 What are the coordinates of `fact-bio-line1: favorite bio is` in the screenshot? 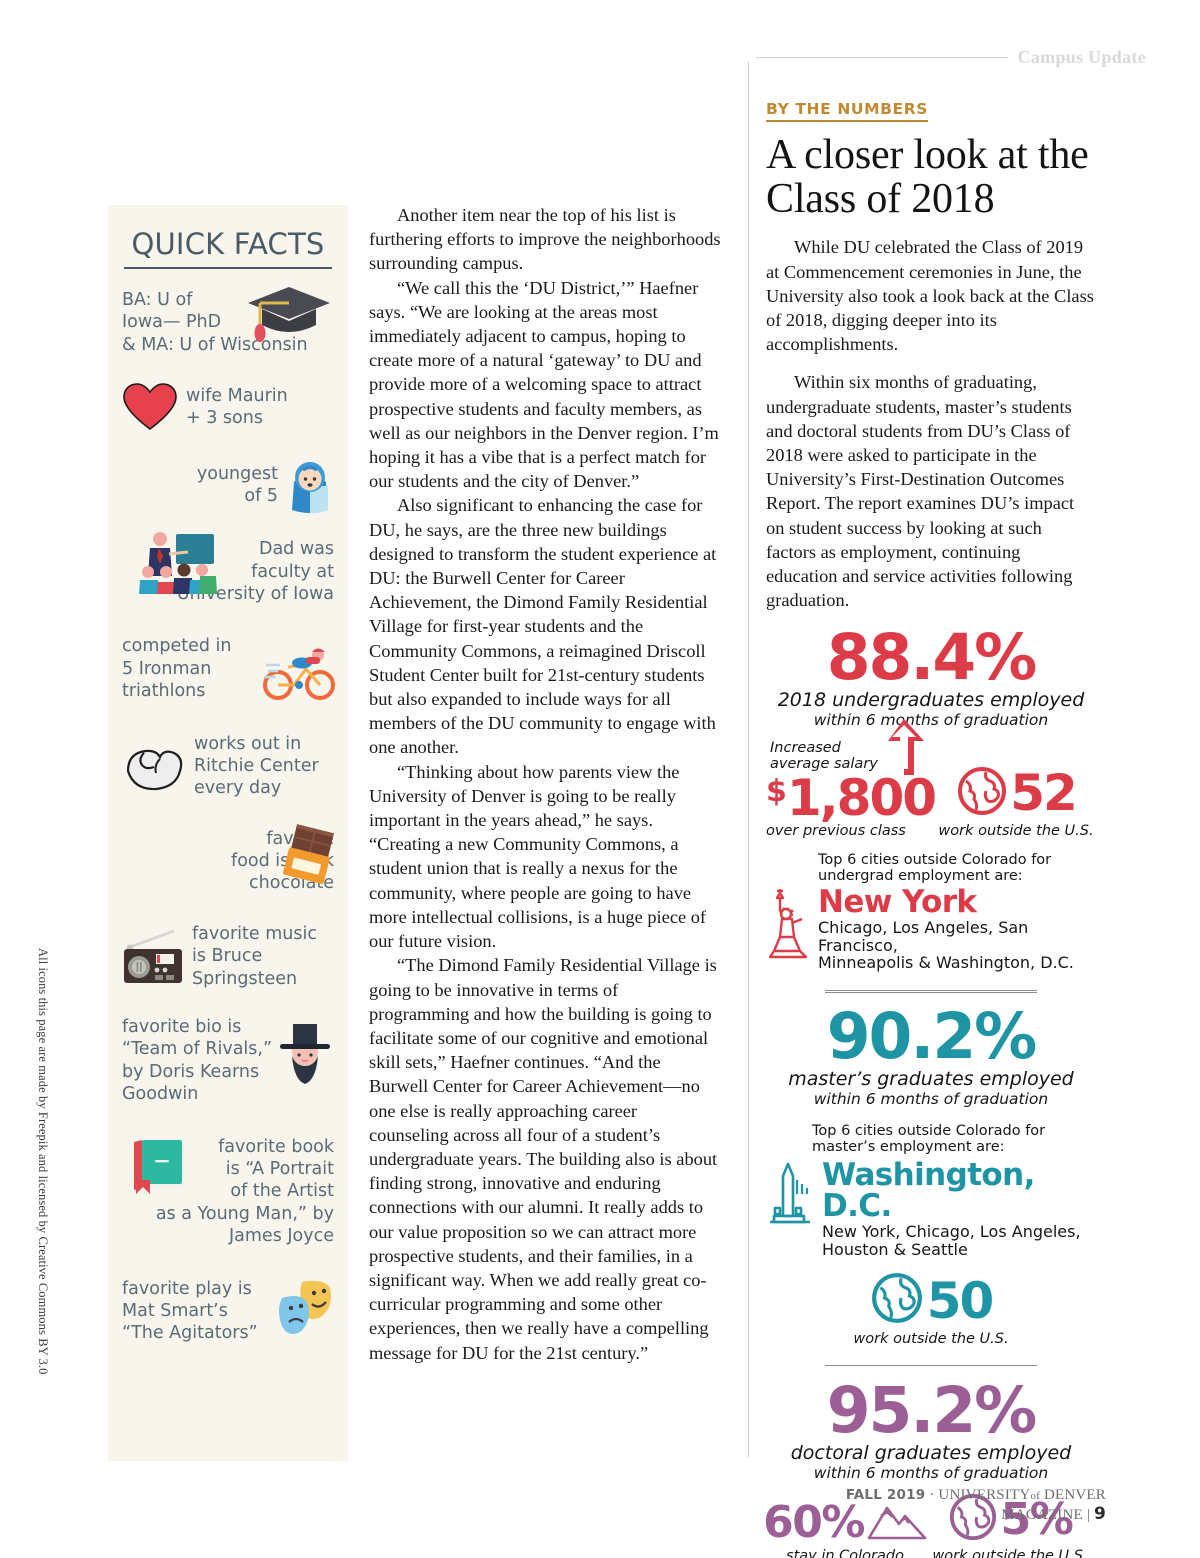 It's located at (182, 1027).